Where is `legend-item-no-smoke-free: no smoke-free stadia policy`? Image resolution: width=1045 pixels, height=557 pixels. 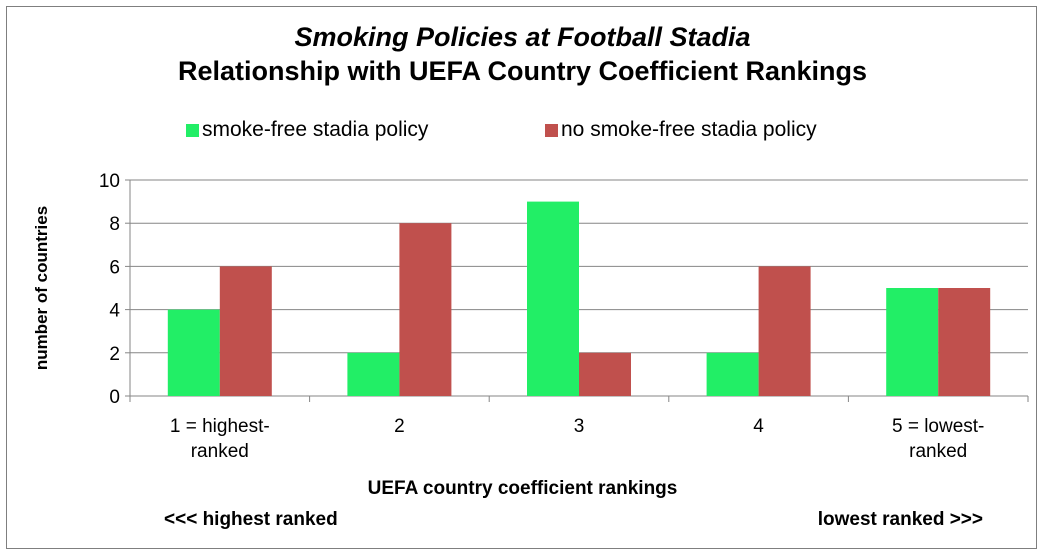
legend-item-no-smoke-free: no smoke-free stadia policy is located at coordinates (681, 130).